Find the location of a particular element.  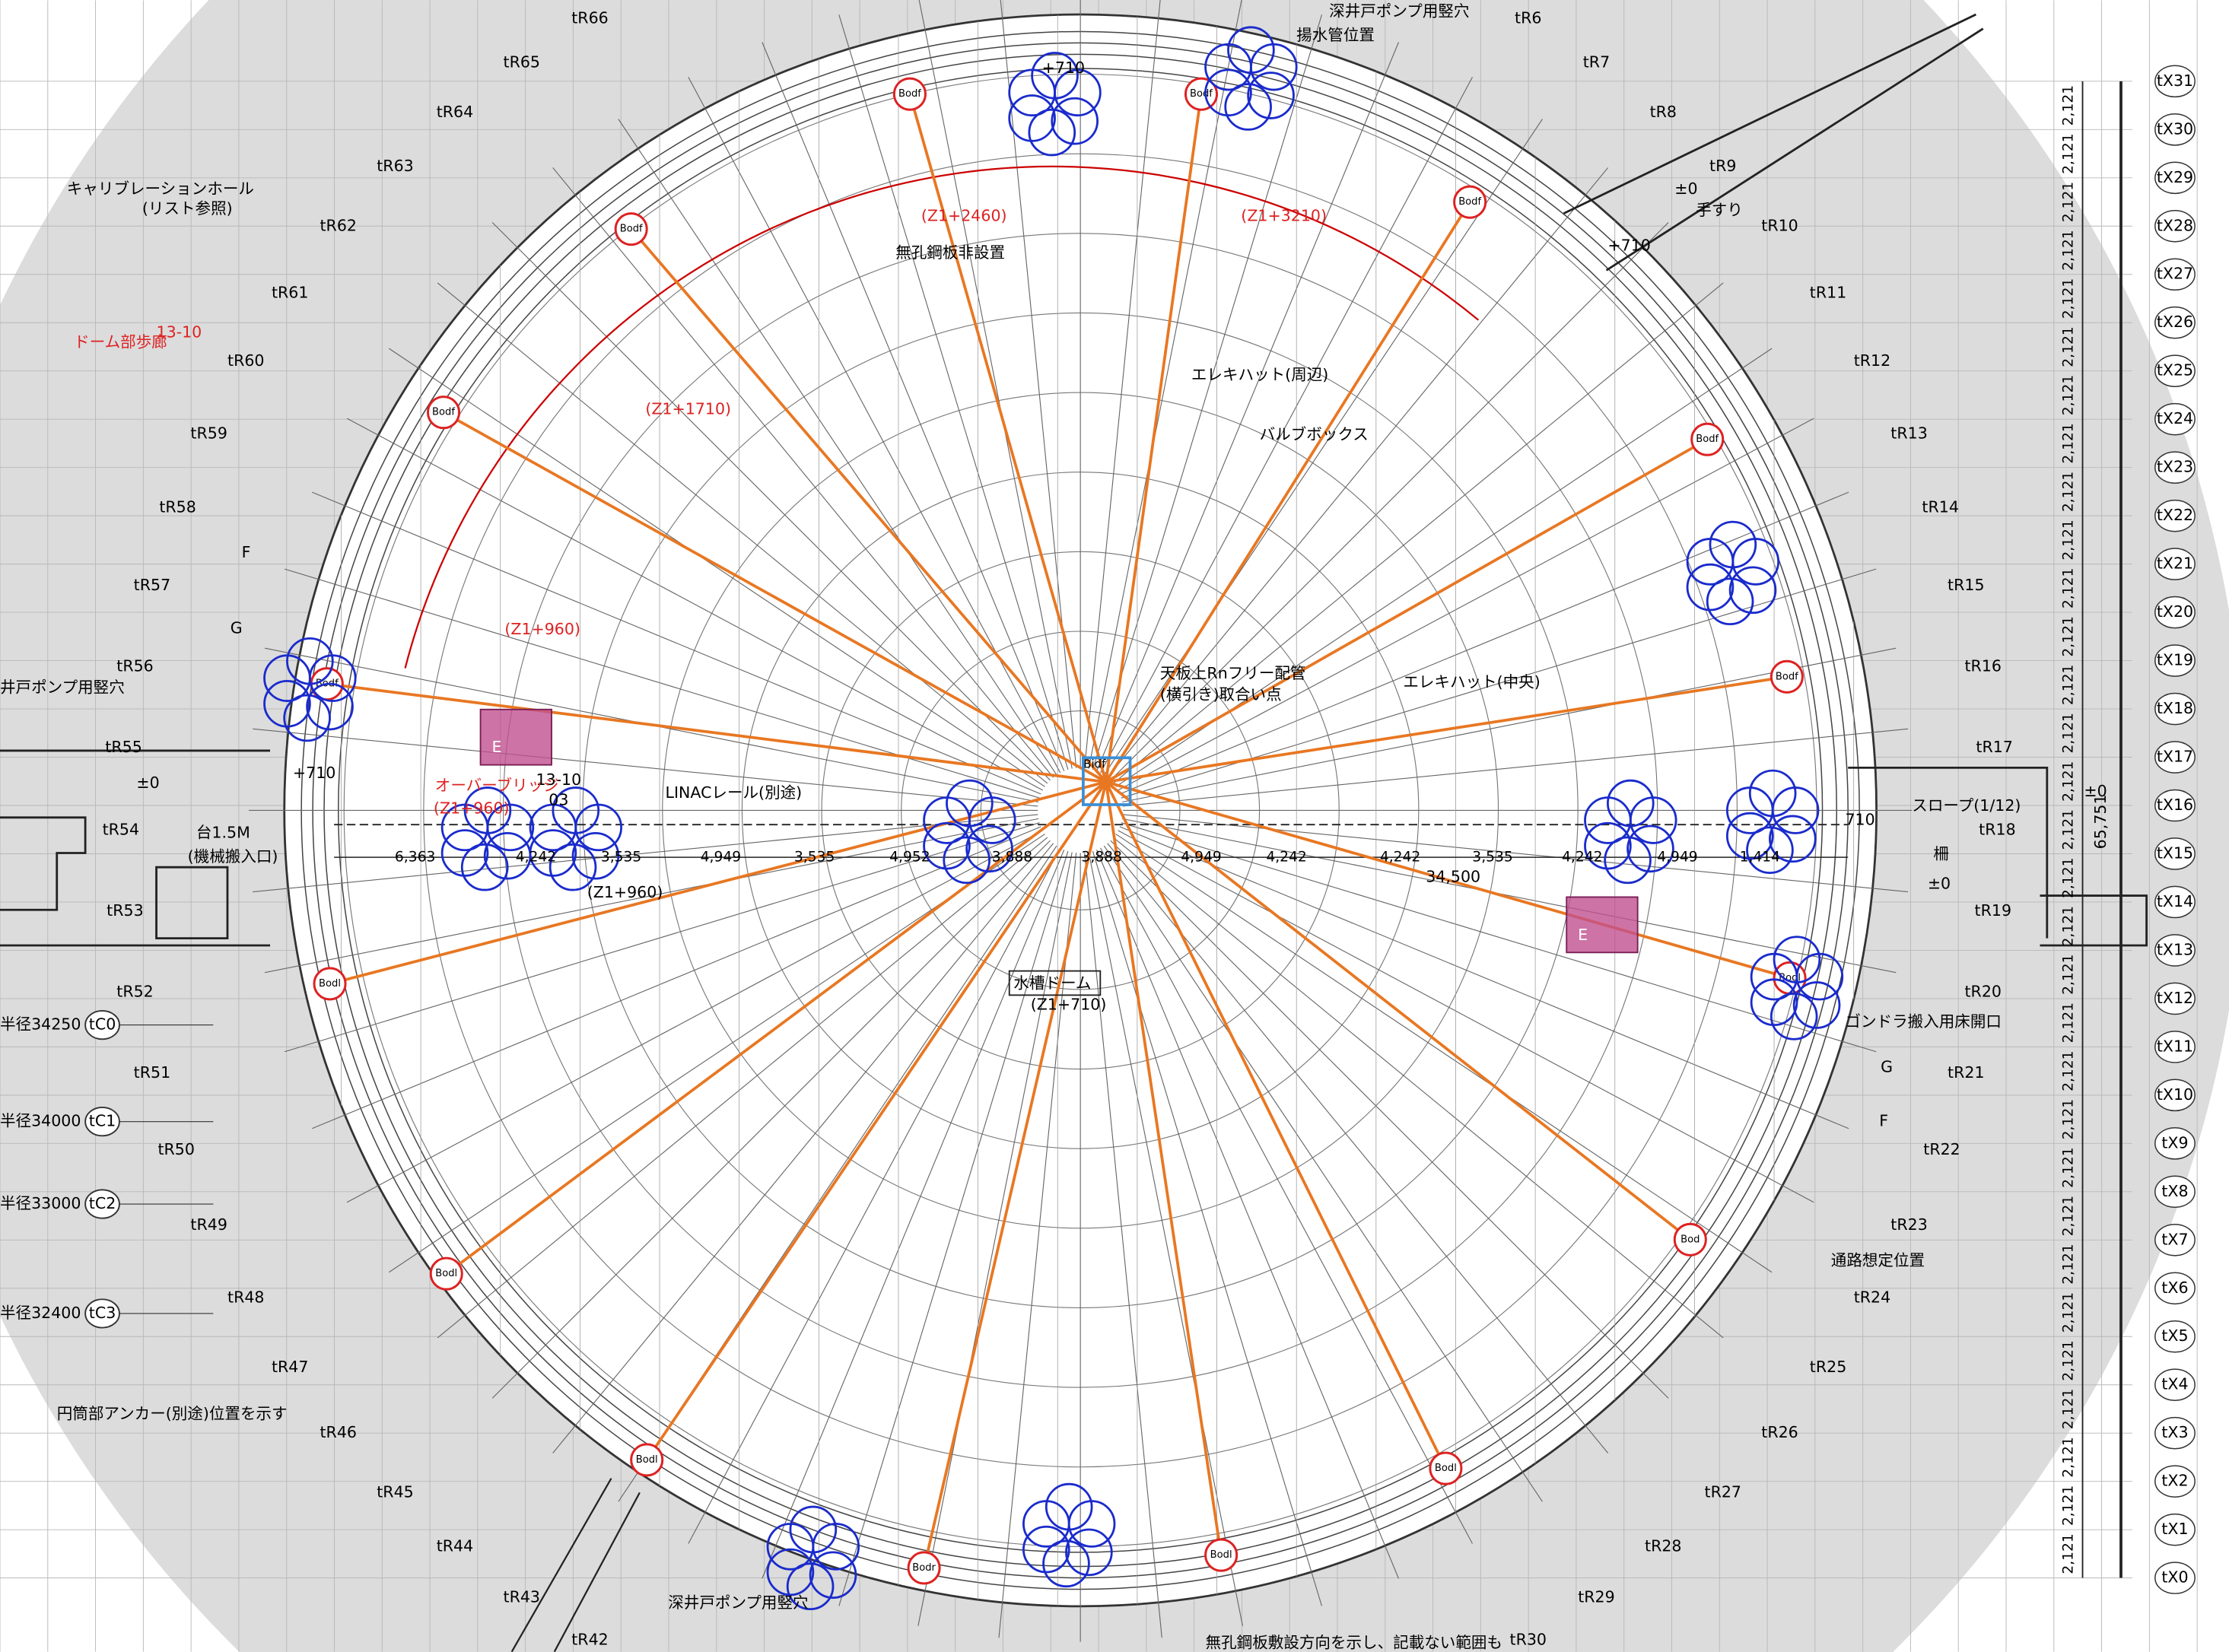

x-label: tX7 is located at coordinates (2174, 1239).